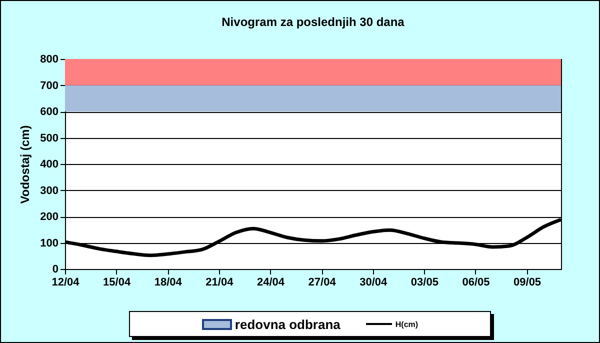 The image size is (600, 343). I want to click on x-tick-label: 21/04, so click(220, 282).